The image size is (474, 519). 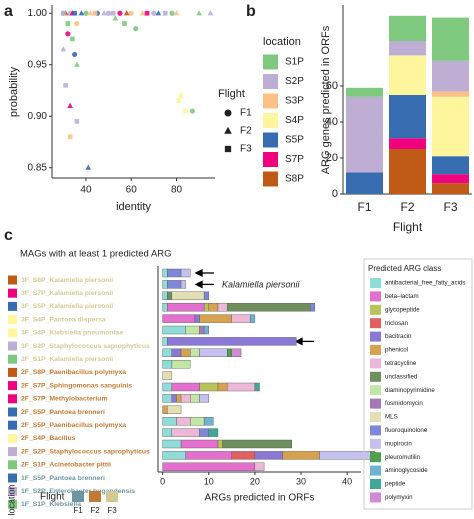 I want to click on x-axis-label: Flight, so click(x=408, y=227).